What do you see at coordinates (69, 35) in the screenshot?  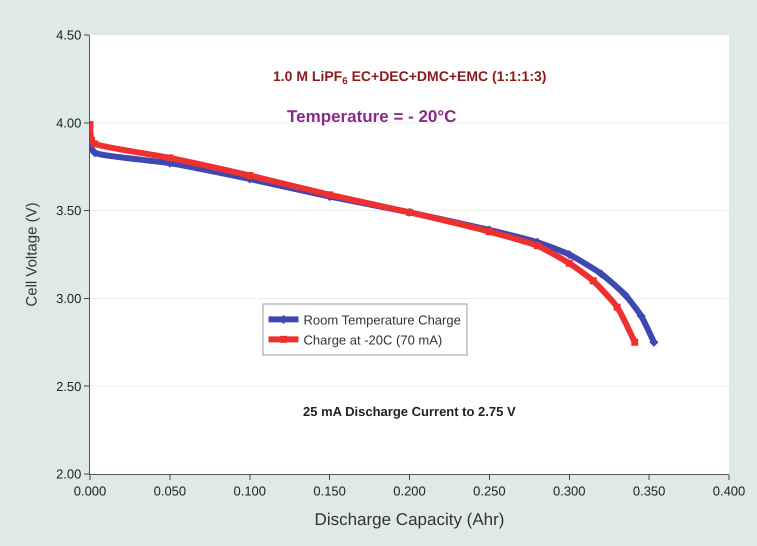 I see `y-tick-label: 4.50` at bounding box center [69, 35].